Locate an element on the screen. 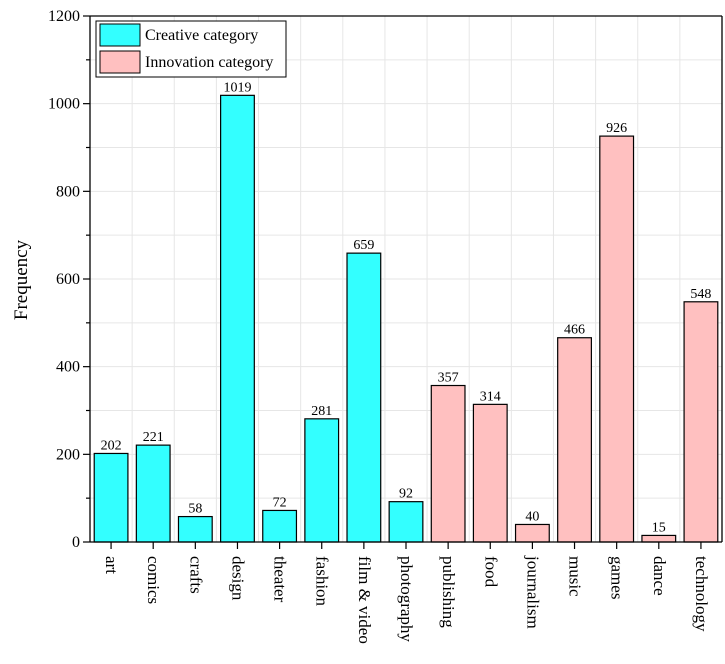 Image resolution: width=725 pixels, height=664 pixels. x-tick-label: games is located at coordinates (617, 577).